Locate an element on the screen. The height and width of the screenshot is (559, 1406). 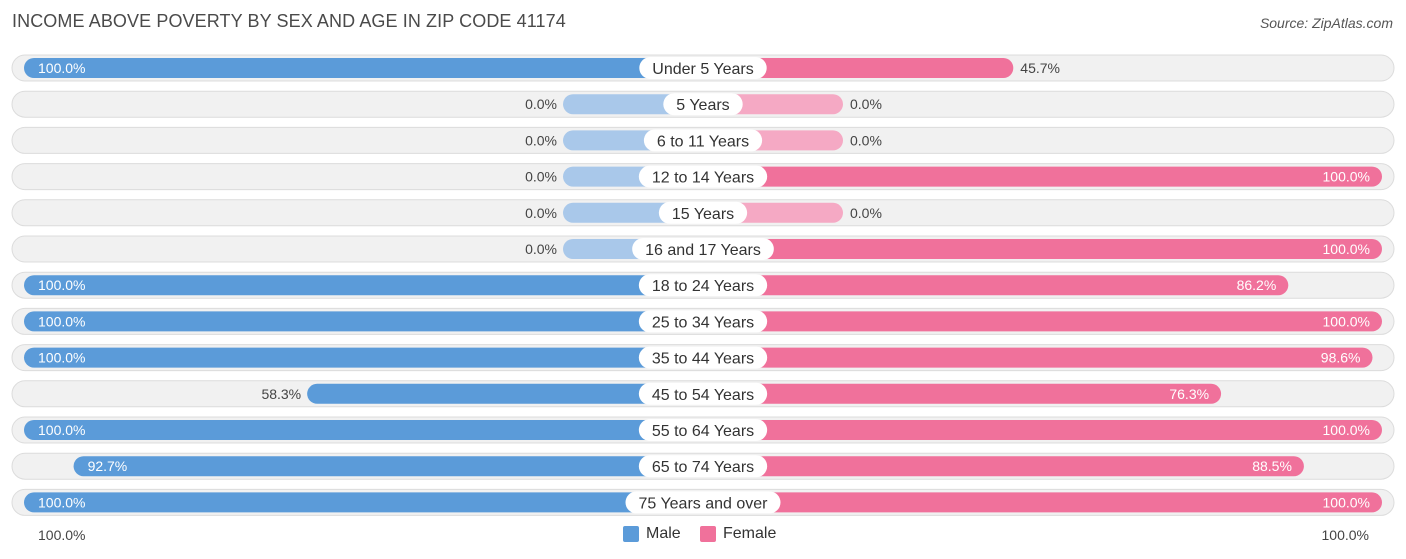
category-label: 25 to 34 Years is located at coordinates (703, 322).